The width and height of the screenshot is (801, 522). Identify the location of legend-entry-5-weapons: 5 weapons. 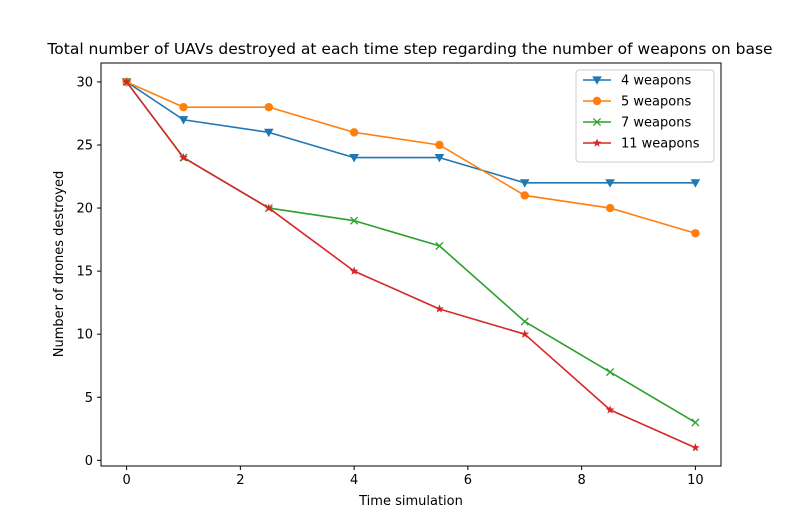
(637, 102).